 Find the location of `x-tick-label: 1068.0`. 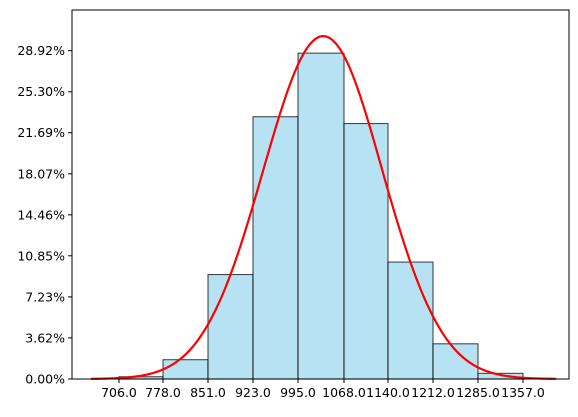

x-tick-label: 1068.0 is located at coordinates (344, 392).